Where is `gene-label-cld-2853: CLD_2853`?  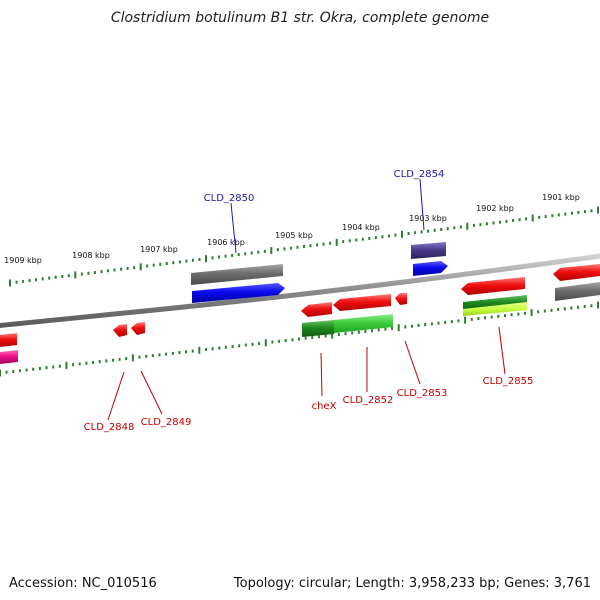 gene-label-cld-2853: CLD_2853 is located at coordinates (422, 393).